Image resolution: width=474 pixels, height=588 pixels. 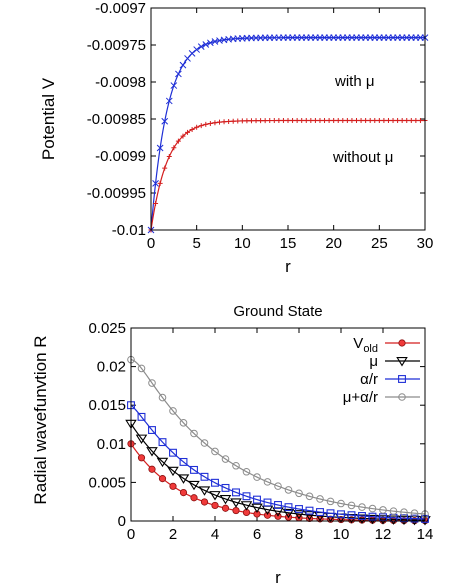 I want to click on legend-entry: μ, so click(x=394, y=361).